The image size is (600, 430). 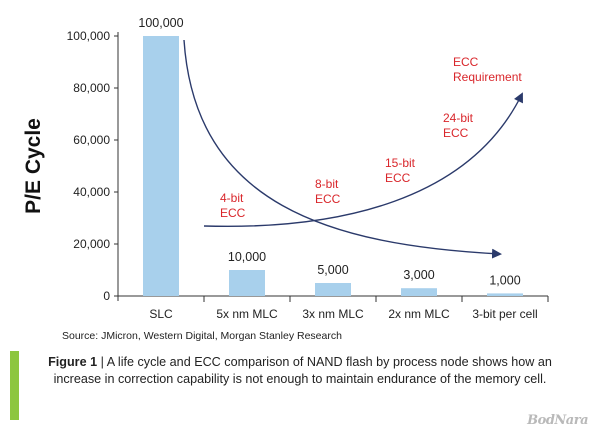 I want to click on x-tick-label: 3x nm MLC, so click(x=333, y=314).